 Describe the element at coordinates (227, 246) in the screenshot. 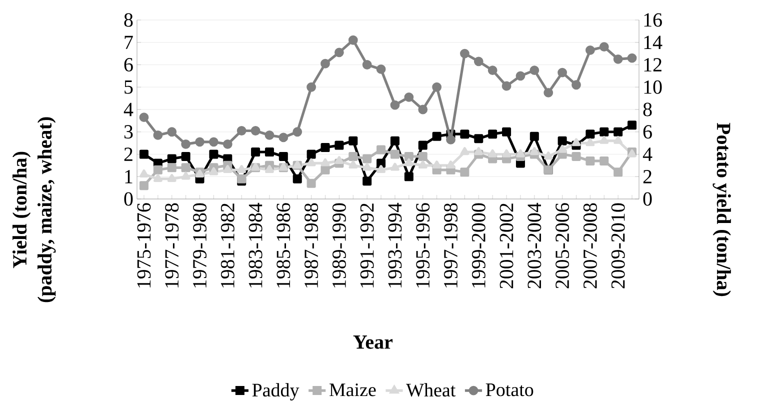

I see `x-tick-label: 1981-1982` at that location.